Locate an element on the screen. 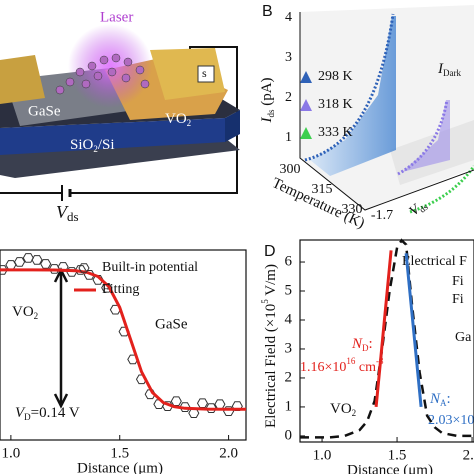 This screenshot has height=474, width=474. y-tick-label: 4 is located at coordinates (289, 319).